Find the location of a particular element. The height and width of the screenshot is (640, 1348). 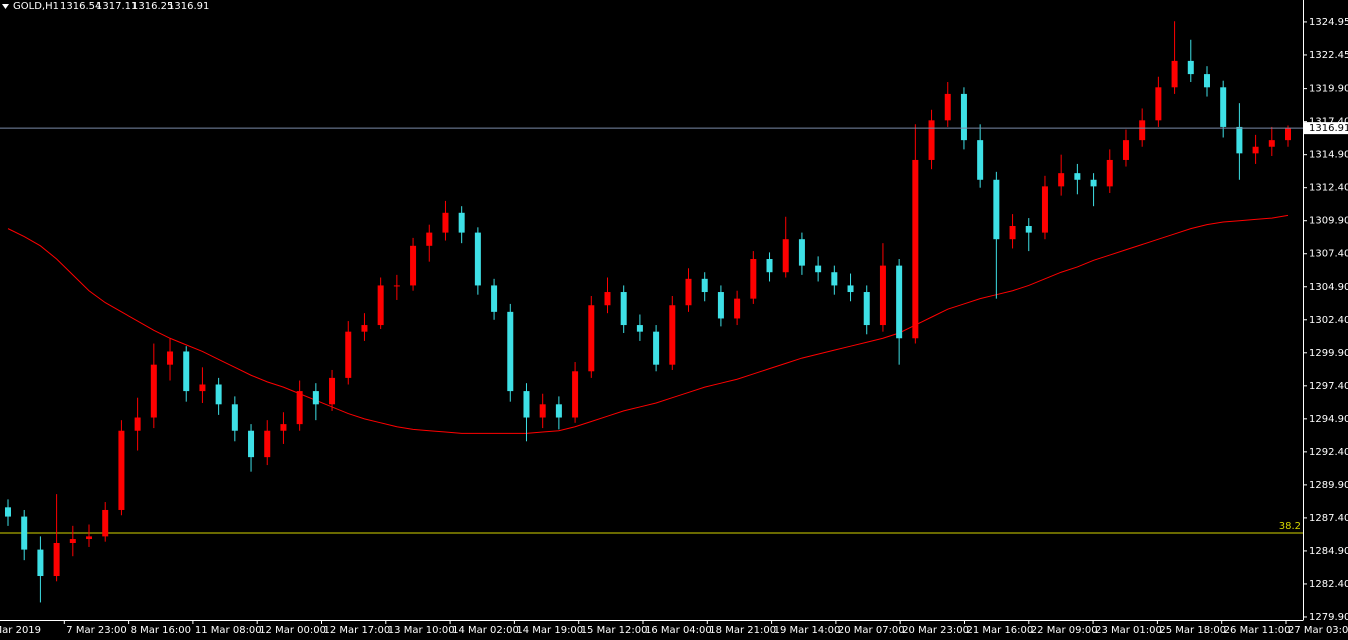

x-tick-label: 16 Mar 04:00 is located at coordinates (678, 630).